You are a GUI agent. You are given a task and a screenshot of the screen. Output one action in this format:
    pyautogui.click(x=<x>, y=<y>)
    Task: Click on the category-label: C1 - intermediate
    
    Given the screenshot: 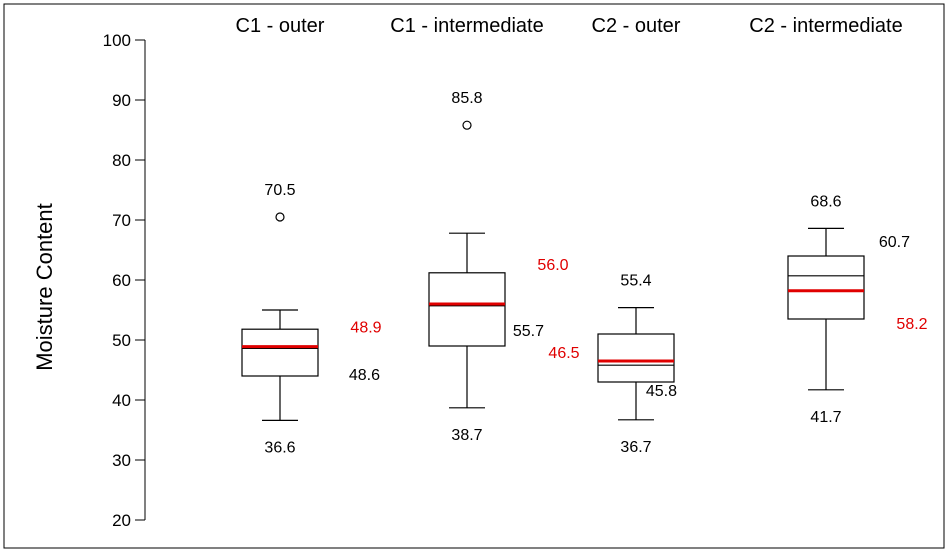 What is the action you would take?
    pyautogui.click(x=466, y=26)
    